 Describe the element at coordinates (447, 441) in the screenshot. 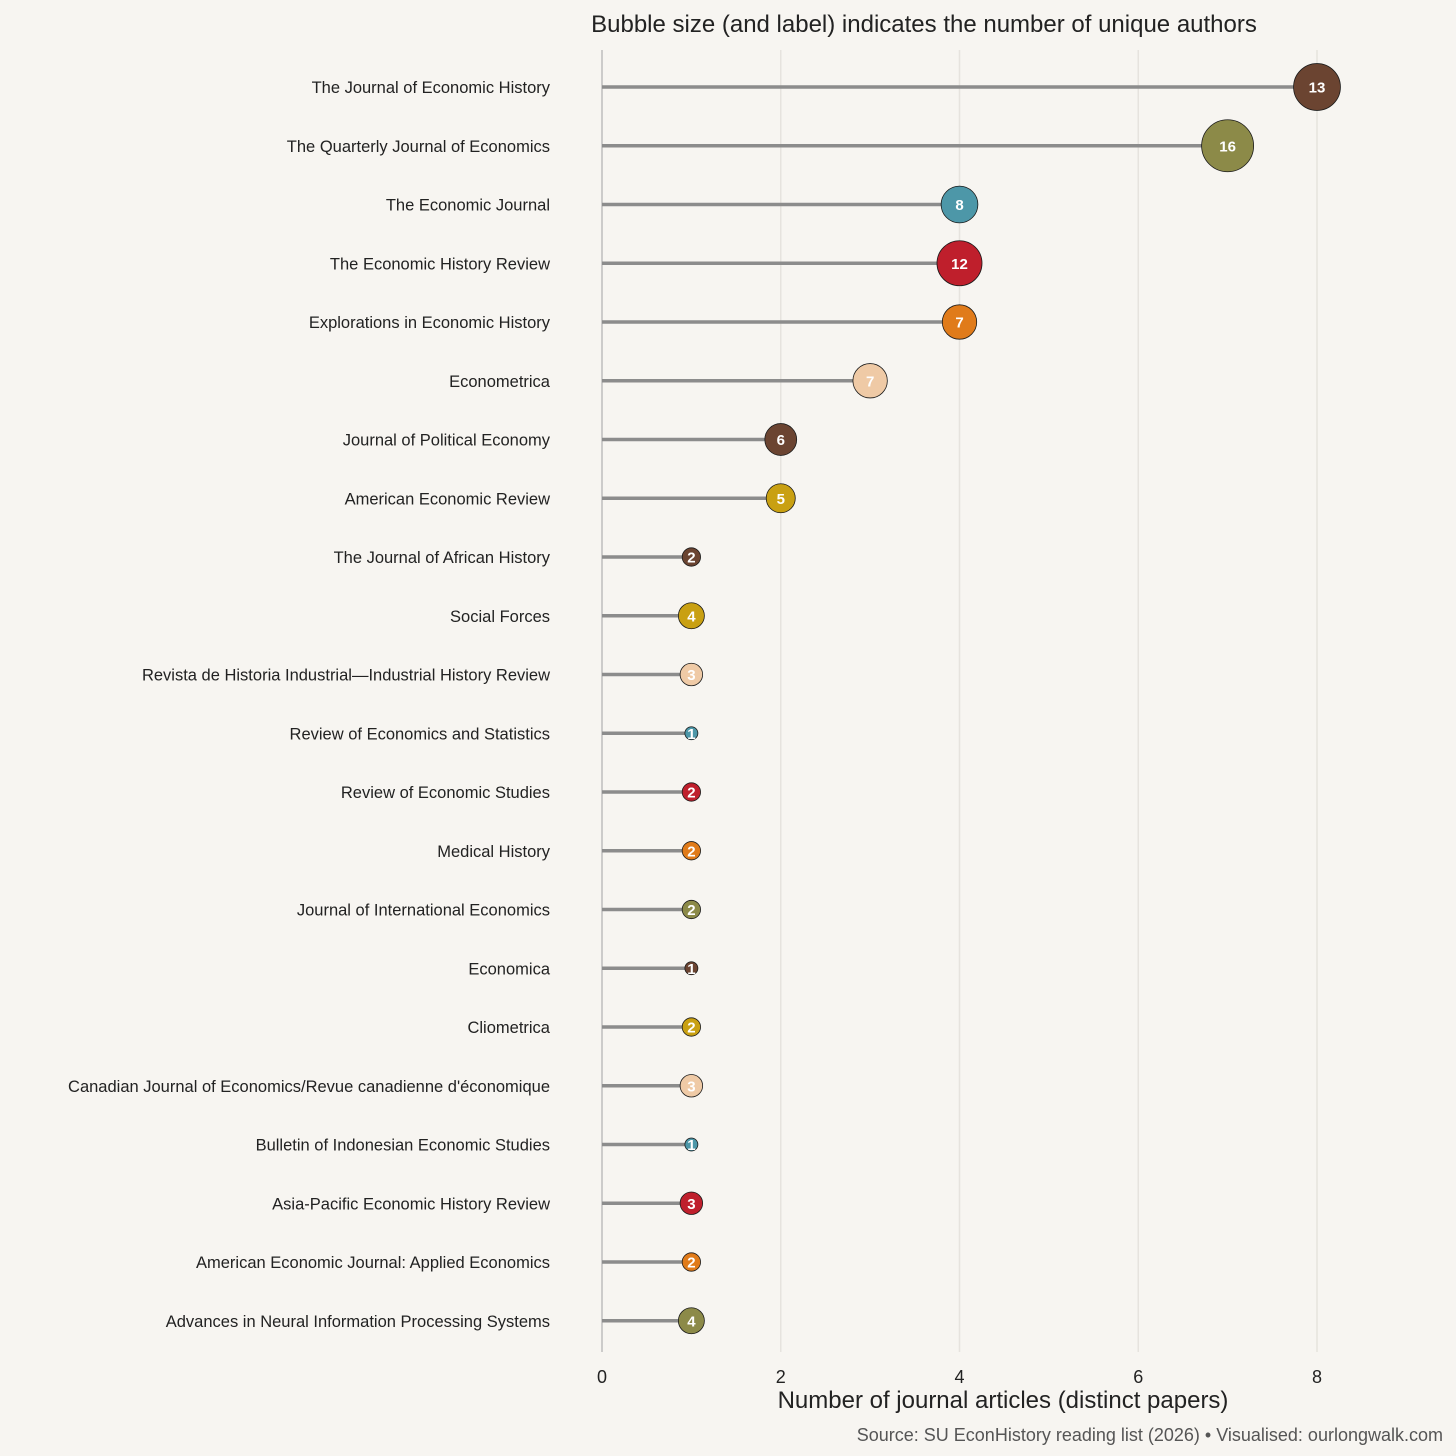

I see `y-label-journal: Journal of Political Economy` at that location.